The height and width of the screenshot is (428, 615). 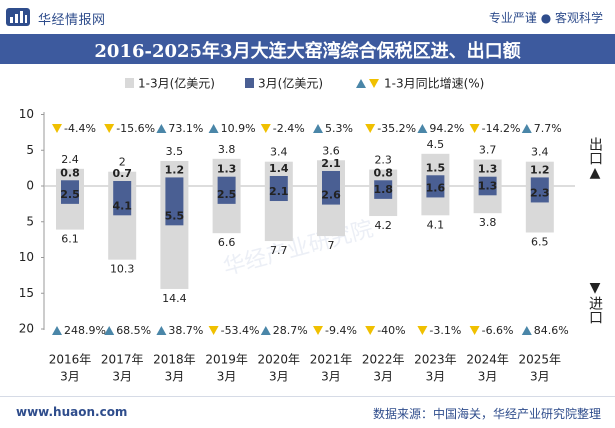 I want to click on legend-cumulative-label: 1-3月(亿美元), so click(x=176, y=83).